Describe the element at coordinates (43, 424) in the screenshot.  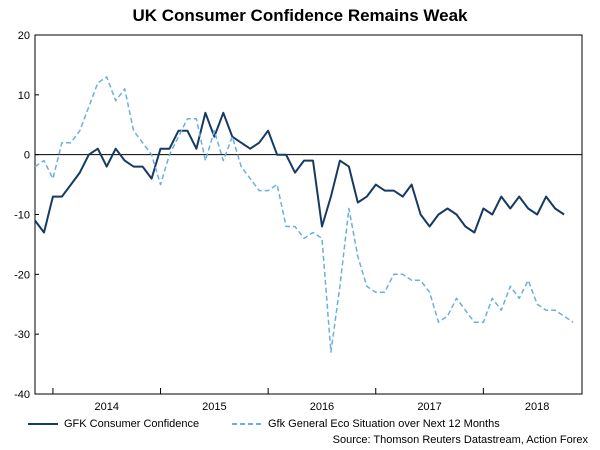
I see `legend-solid-line-swatch` at that location.